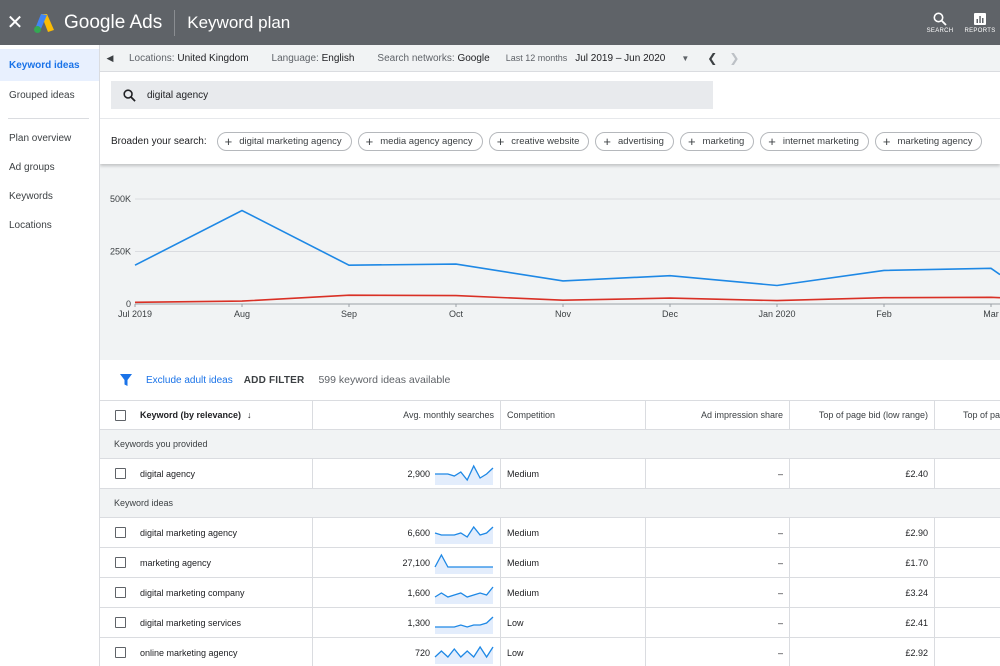 Image resolution: width=1000 pixels, height=666 pixels. Describe the element at coordinates (249, 415) in the screenshot. I see `sort-arrow-down-icon: ↓` at that location.